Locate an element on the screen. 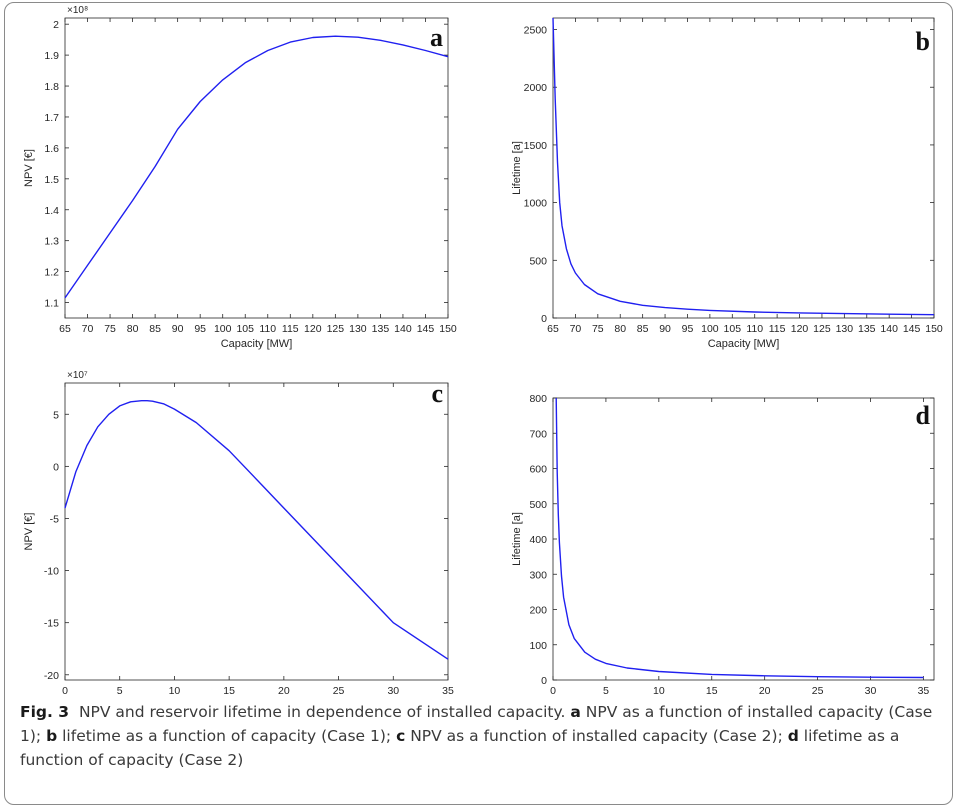 Image resolution: width=957 pixels, height=809 pixels. panel-d-xtick-label: 10 is located at coordinates (659, 691).